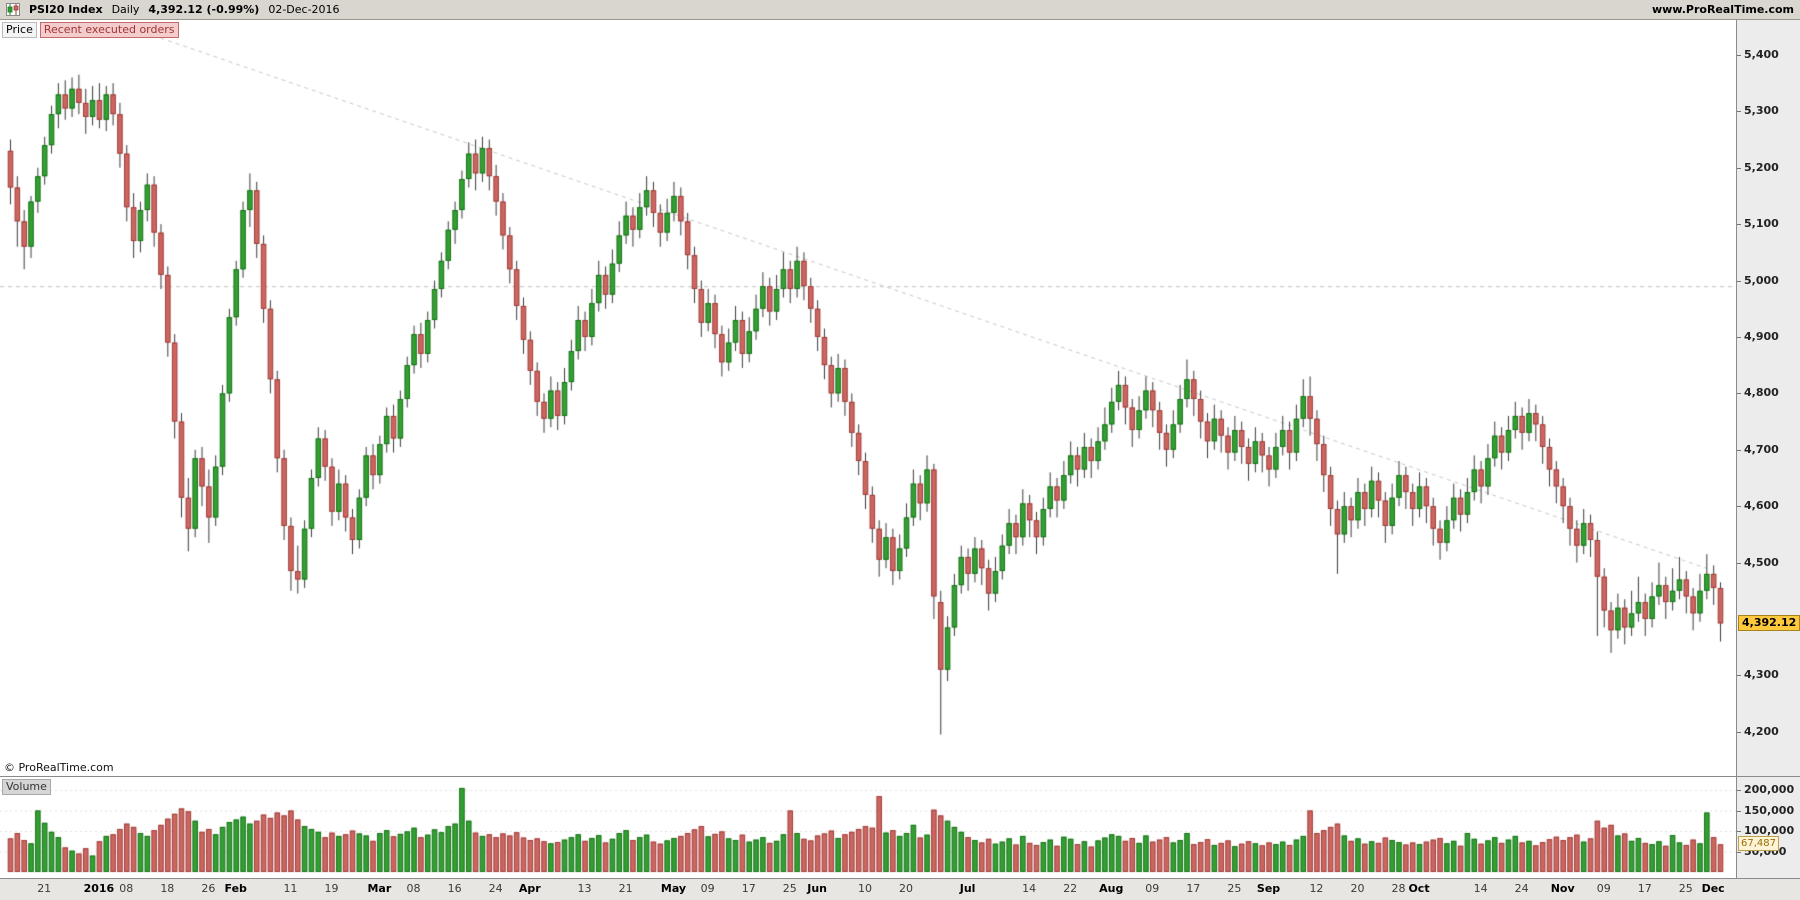 Image resolution: width=1800 pixels, height=900 pixels. What do you see at coordinates (59, 767) in the screenshot?
I see `copyright-text: © ProRealTime.com` at bounding box center [59, 767].